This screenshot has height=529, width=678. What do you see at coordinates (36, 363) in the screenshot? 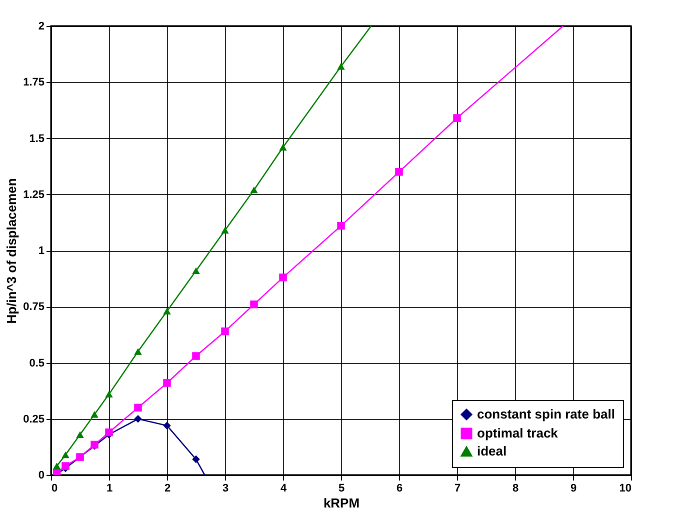
I see `y-tick-label: 0.5` at bounding box center [36, 363].